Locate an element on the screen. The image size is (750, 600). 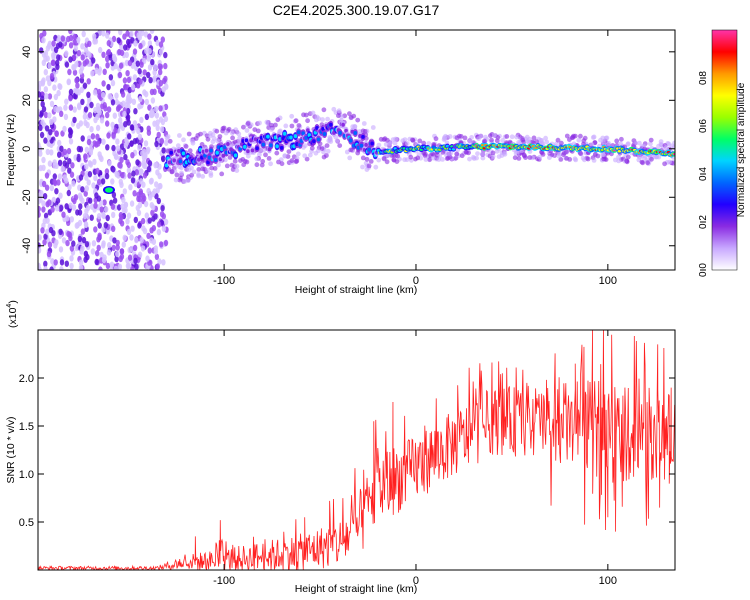
snr-y-tick-label: 0.5 is located at coordinates (26, 523).